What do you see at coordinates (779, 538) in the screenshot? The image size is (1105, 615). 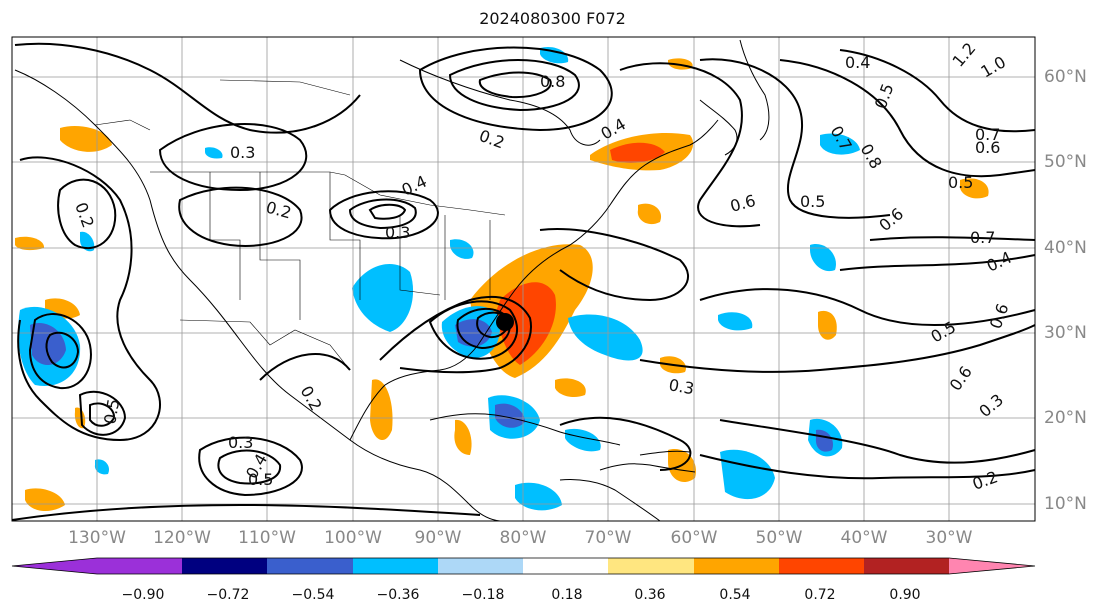 I see `longitude-label: 50°W` at bounding box center [779, 538].